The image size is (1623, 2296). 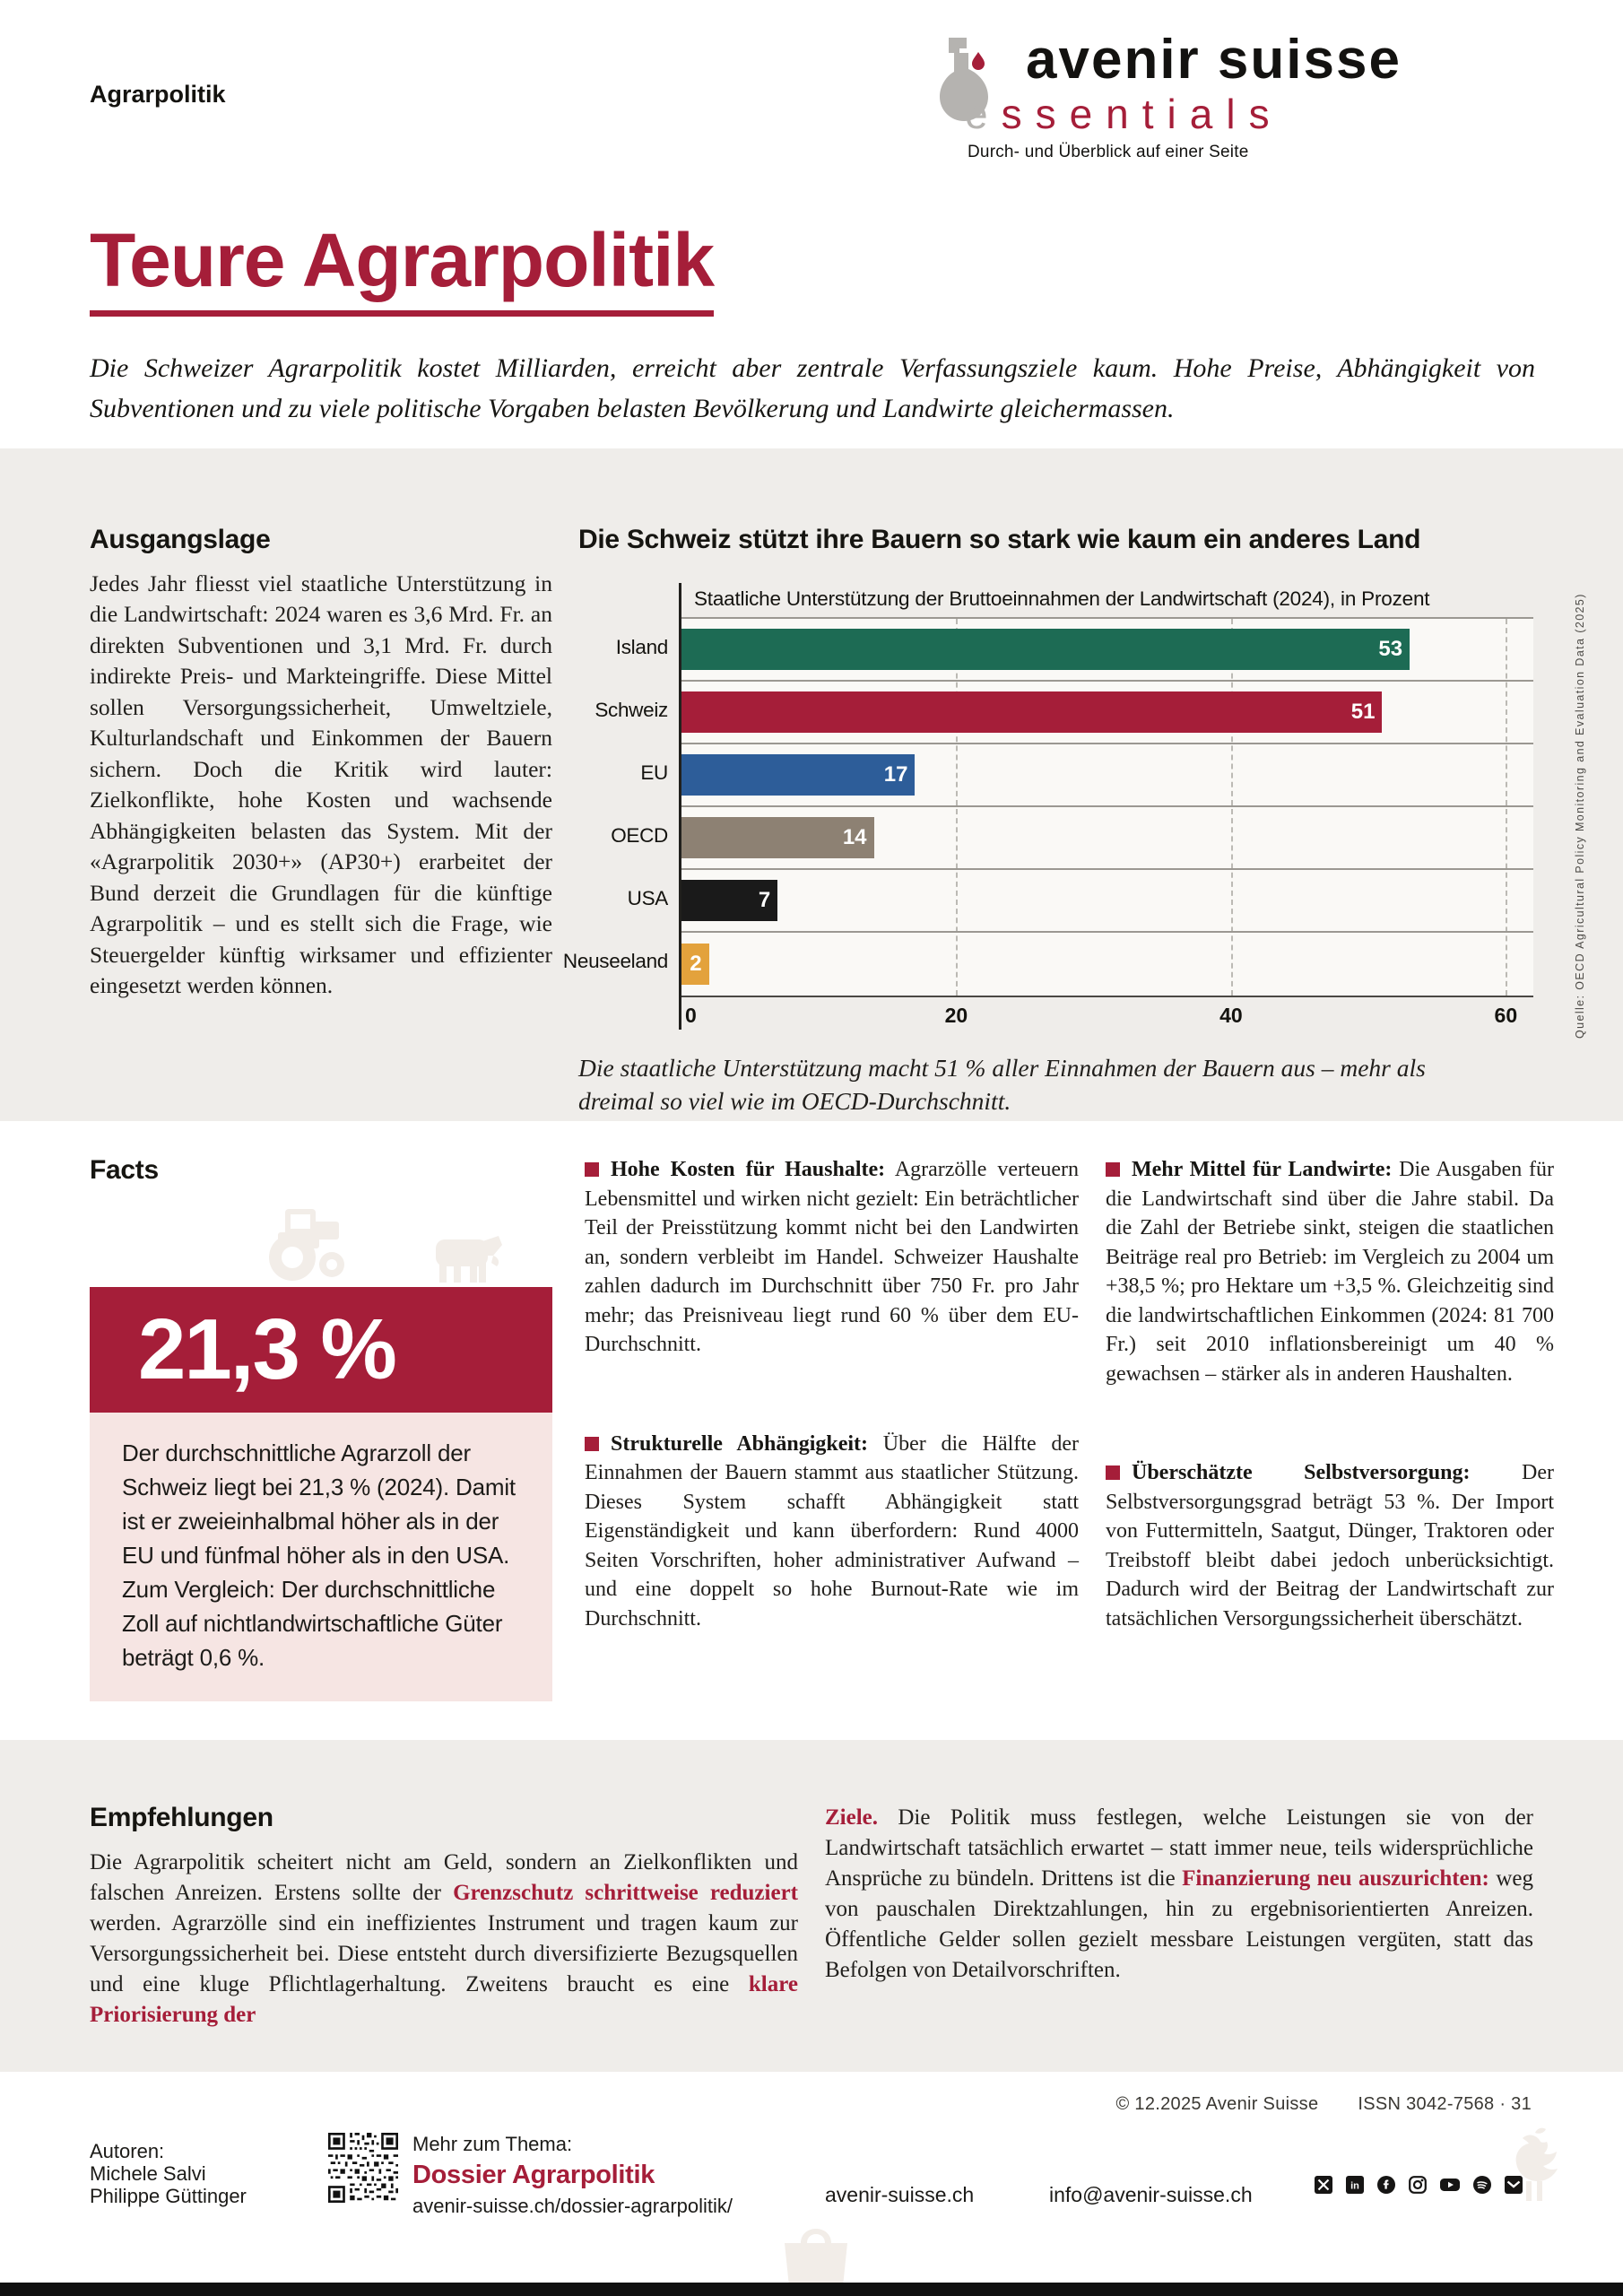 I want to click on bar-value-label: 2, so click(x=696, y=963).